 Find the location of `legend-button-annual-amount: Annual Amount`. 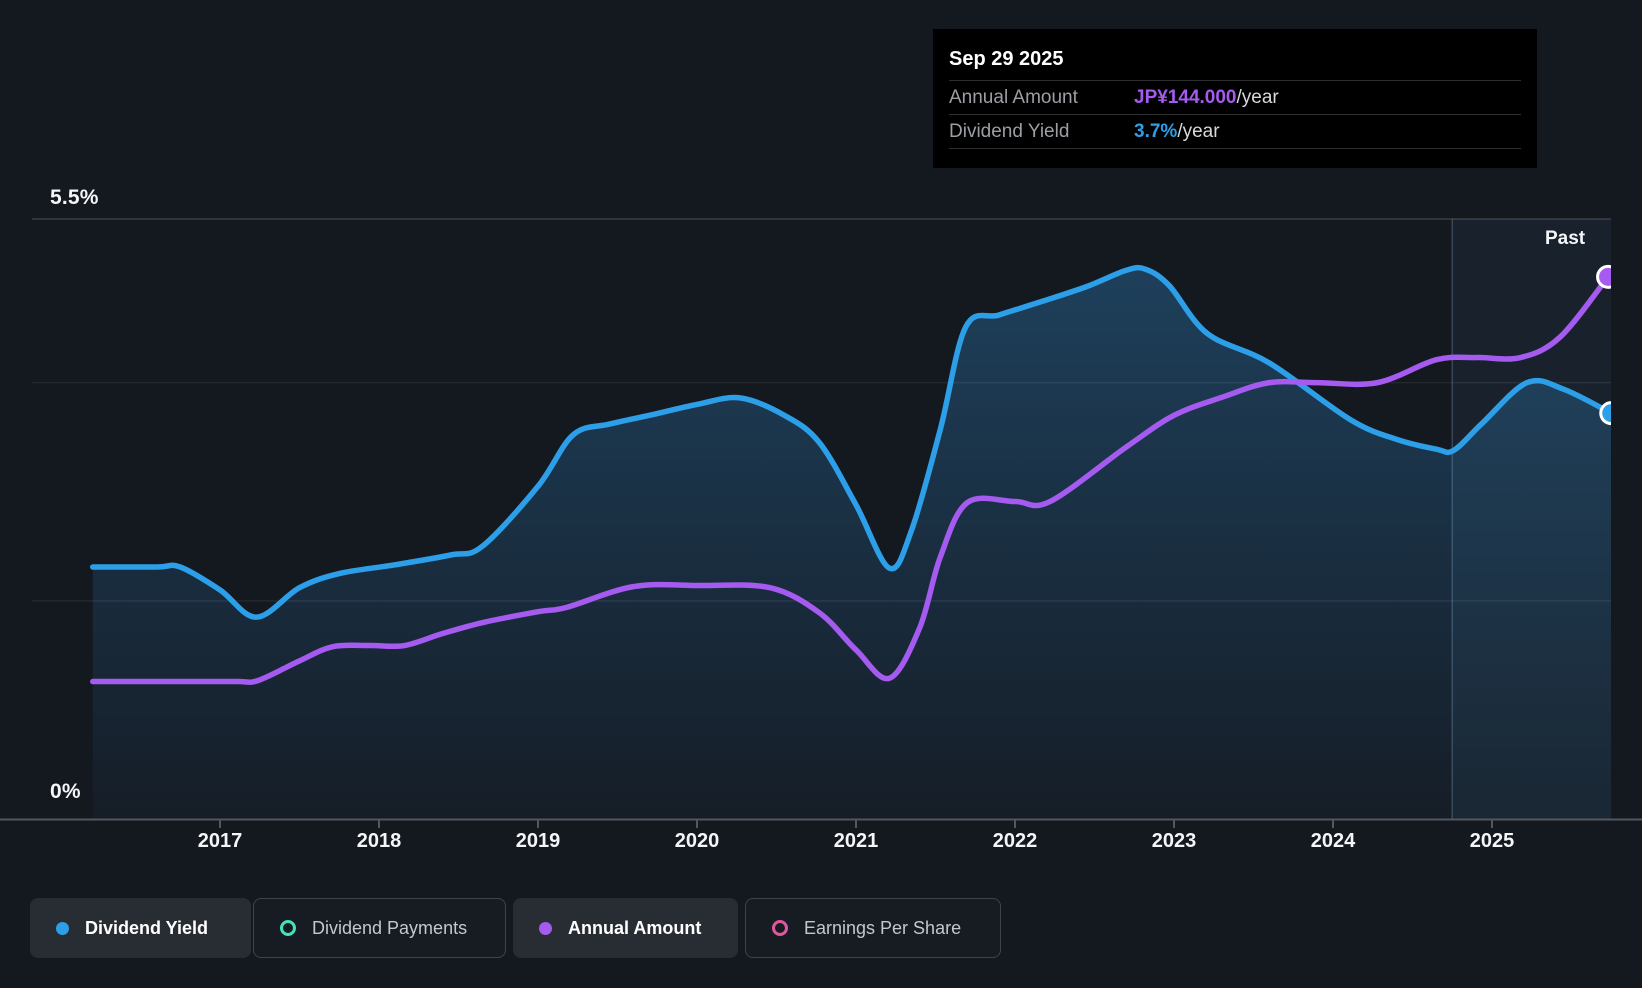

legend-button-annual-amount: Annual Amount is located at coordinates (625, 928).